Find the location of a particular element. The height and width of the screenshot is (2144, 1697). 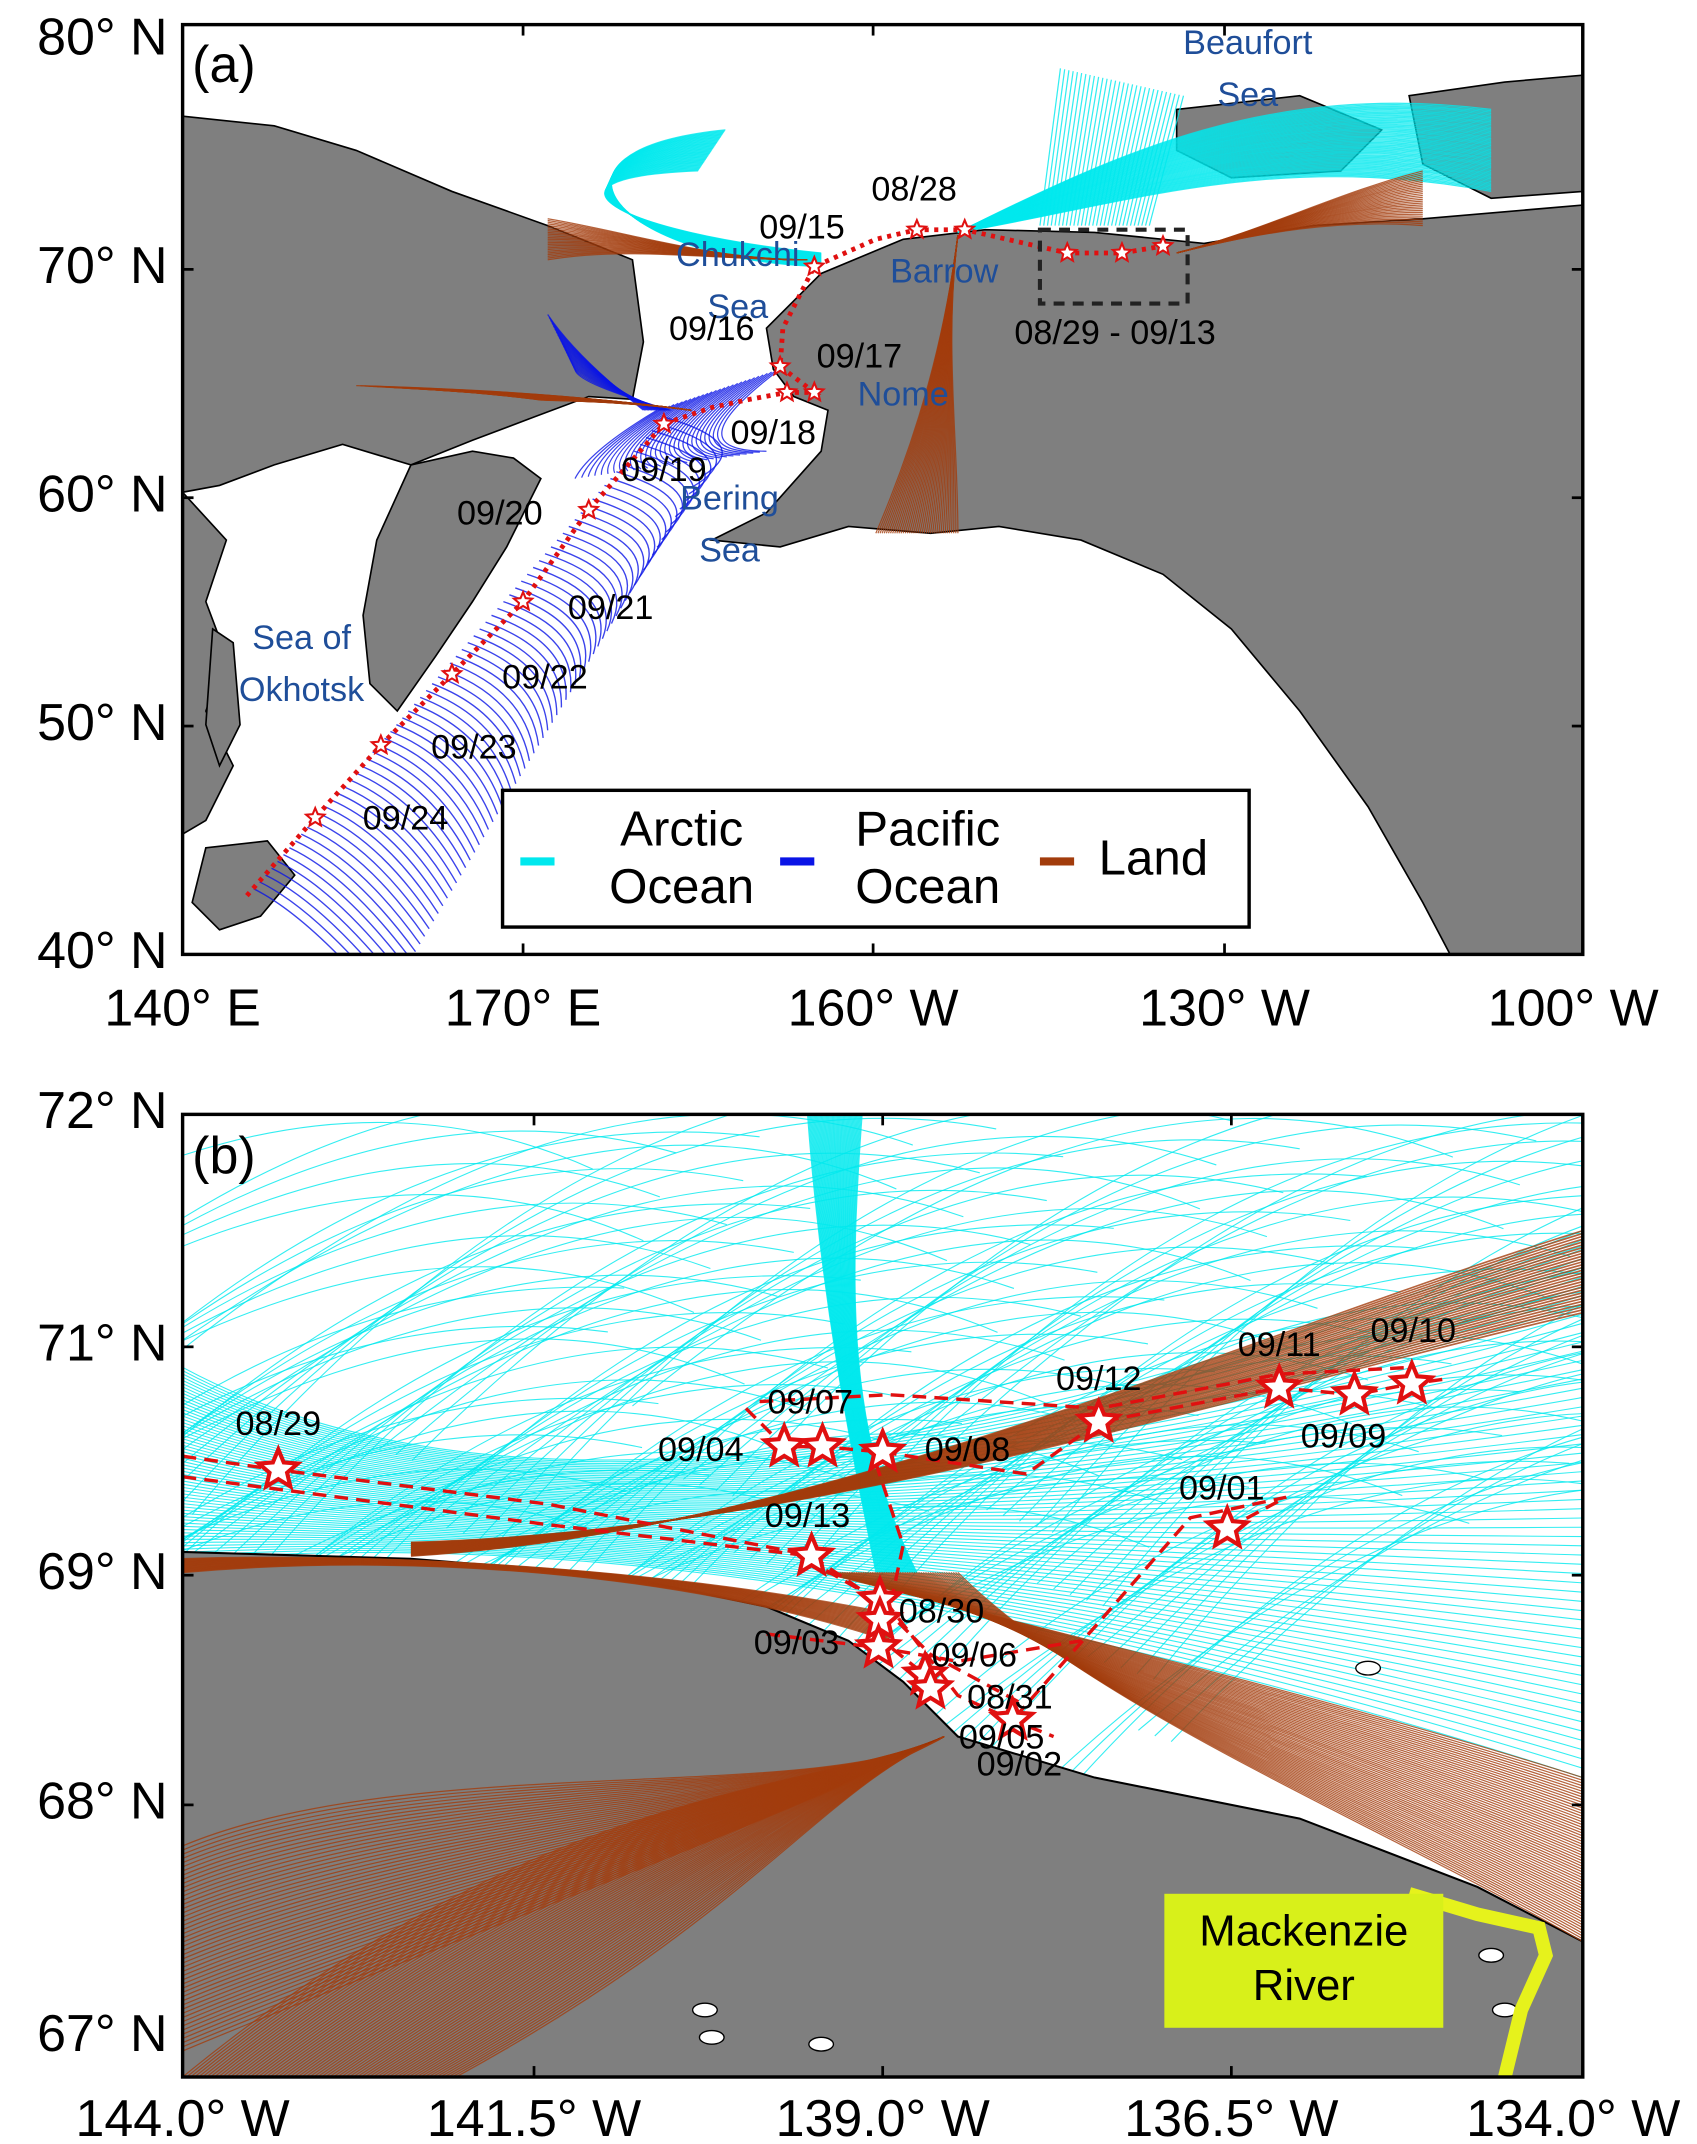

date-label: 09/01 is located at coordinates (1222, 1488).